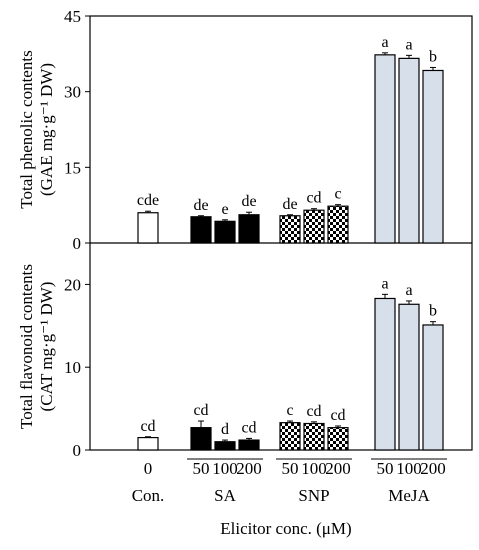  Describe the element at coordinates (148, 200) in the screenshot. I see `significance-letter: cde` at that location.